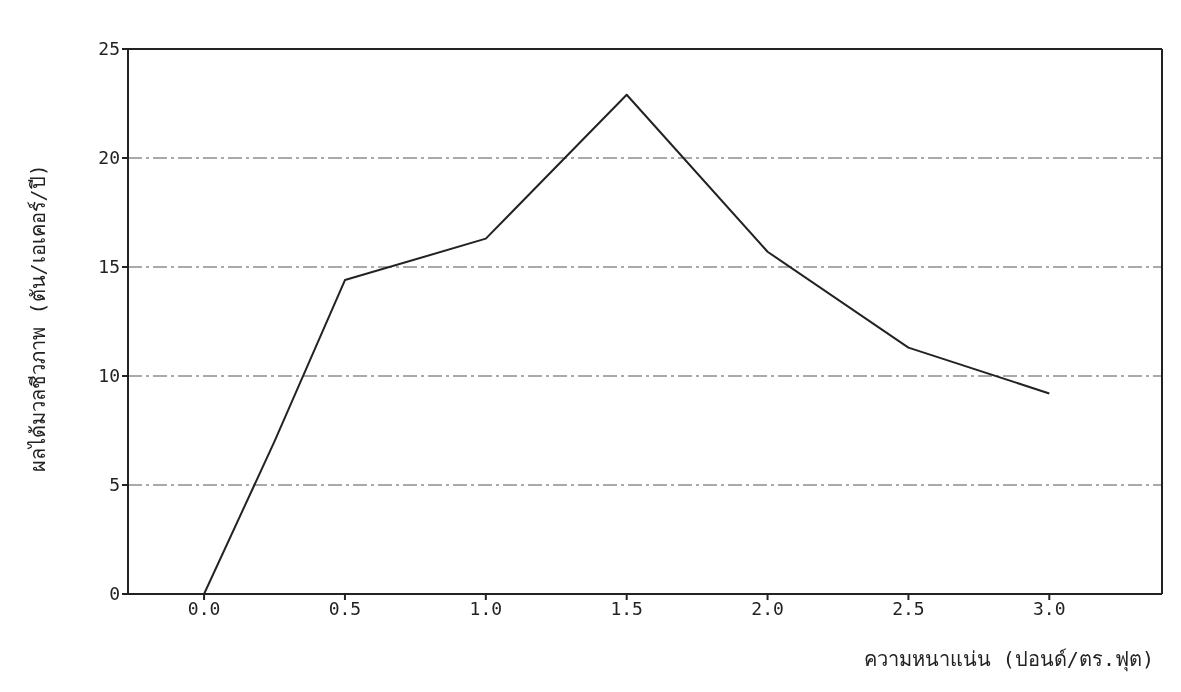 This screenshot has width=1181, height=692. What do you see at coordinates (345, 608) in the screenshot?
I see `x-tick-label: 0.5` at bounding box center [345, 608].